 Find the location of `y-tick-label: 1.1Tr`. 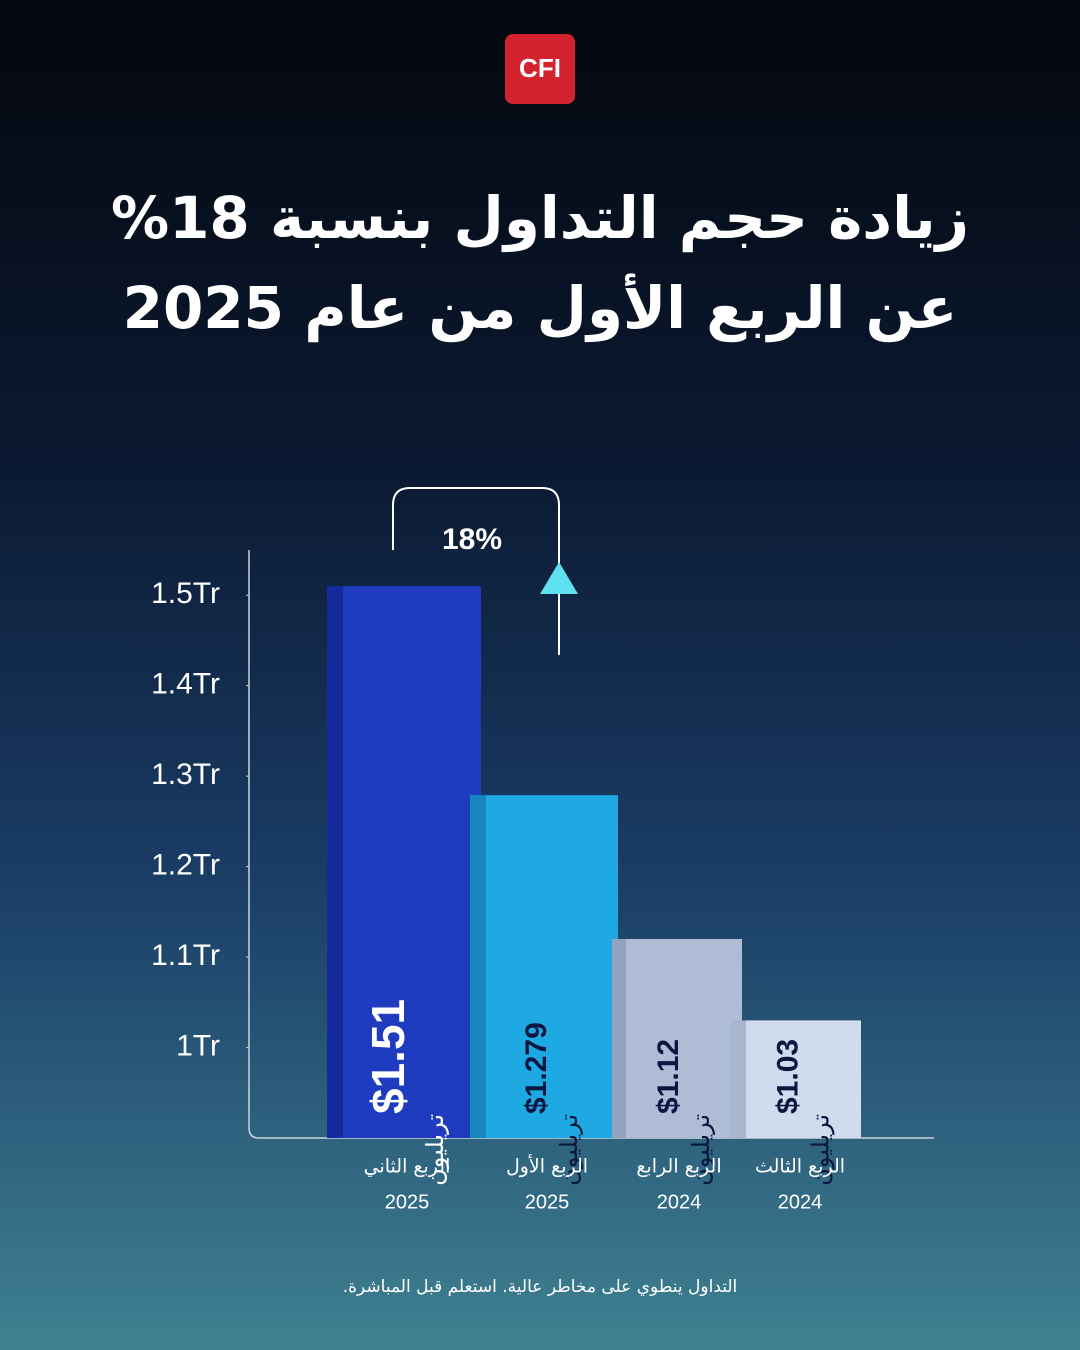

y-tick-label: 1.1Tr is located at coordinates (185, 955).